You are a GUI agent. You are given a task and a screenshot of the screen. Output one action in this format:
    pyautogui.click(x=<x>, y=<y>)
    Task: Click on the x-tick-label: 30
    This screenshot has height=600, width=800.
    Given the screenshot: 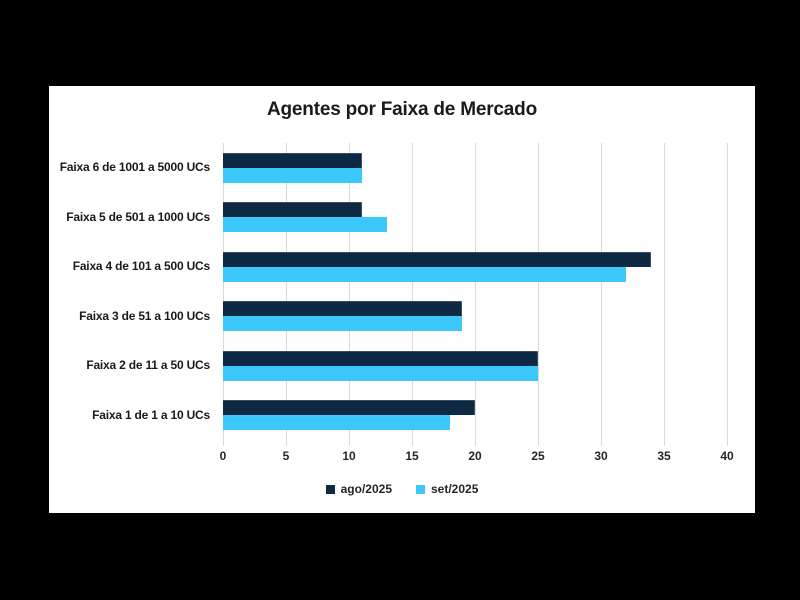 What is the action you would take?
    pyautogui.click(x=601, y=456)
    